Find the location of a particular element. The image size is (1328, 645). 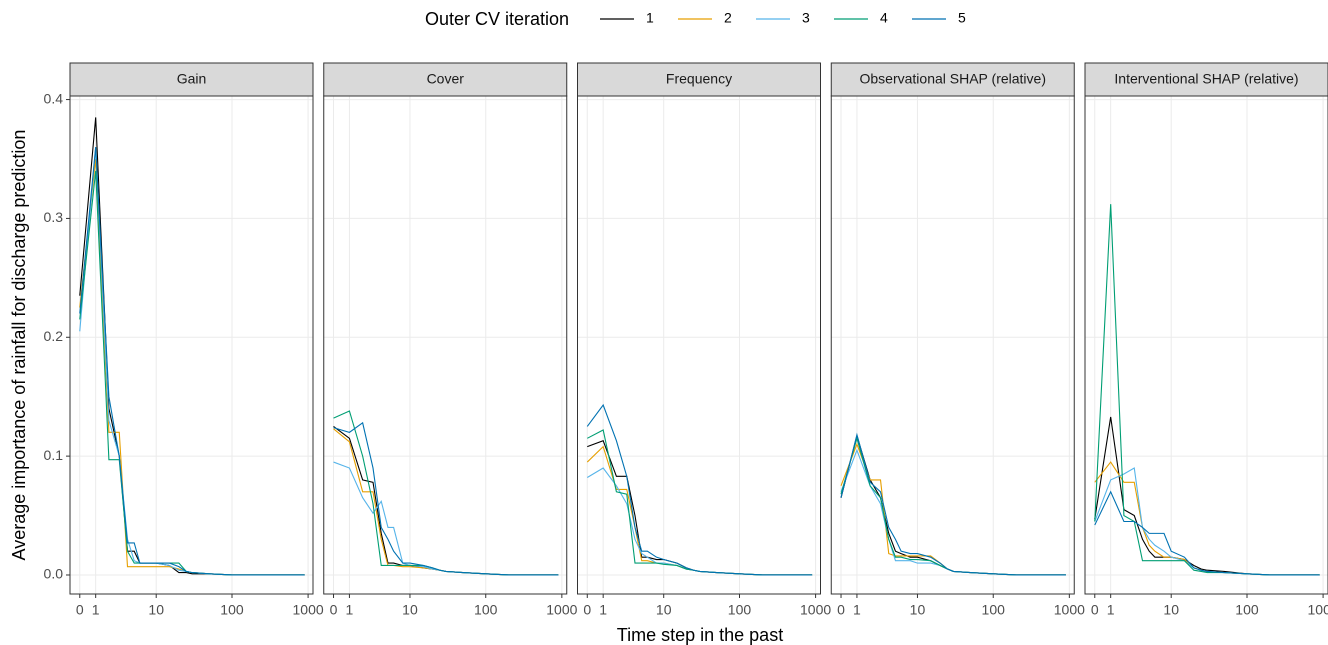

legend-label: 3 is located at coordinates (806, 18).